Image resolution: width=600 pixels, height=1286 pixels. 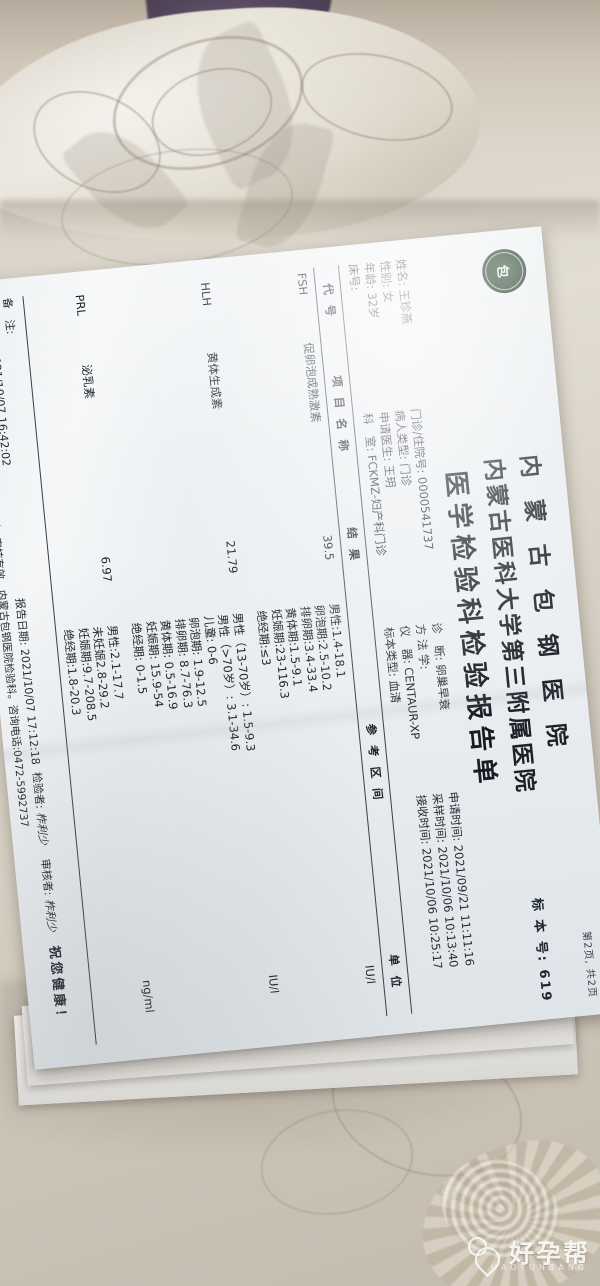 I want to click on reviewer-label: 审核者:, so click(x=46, y=877).